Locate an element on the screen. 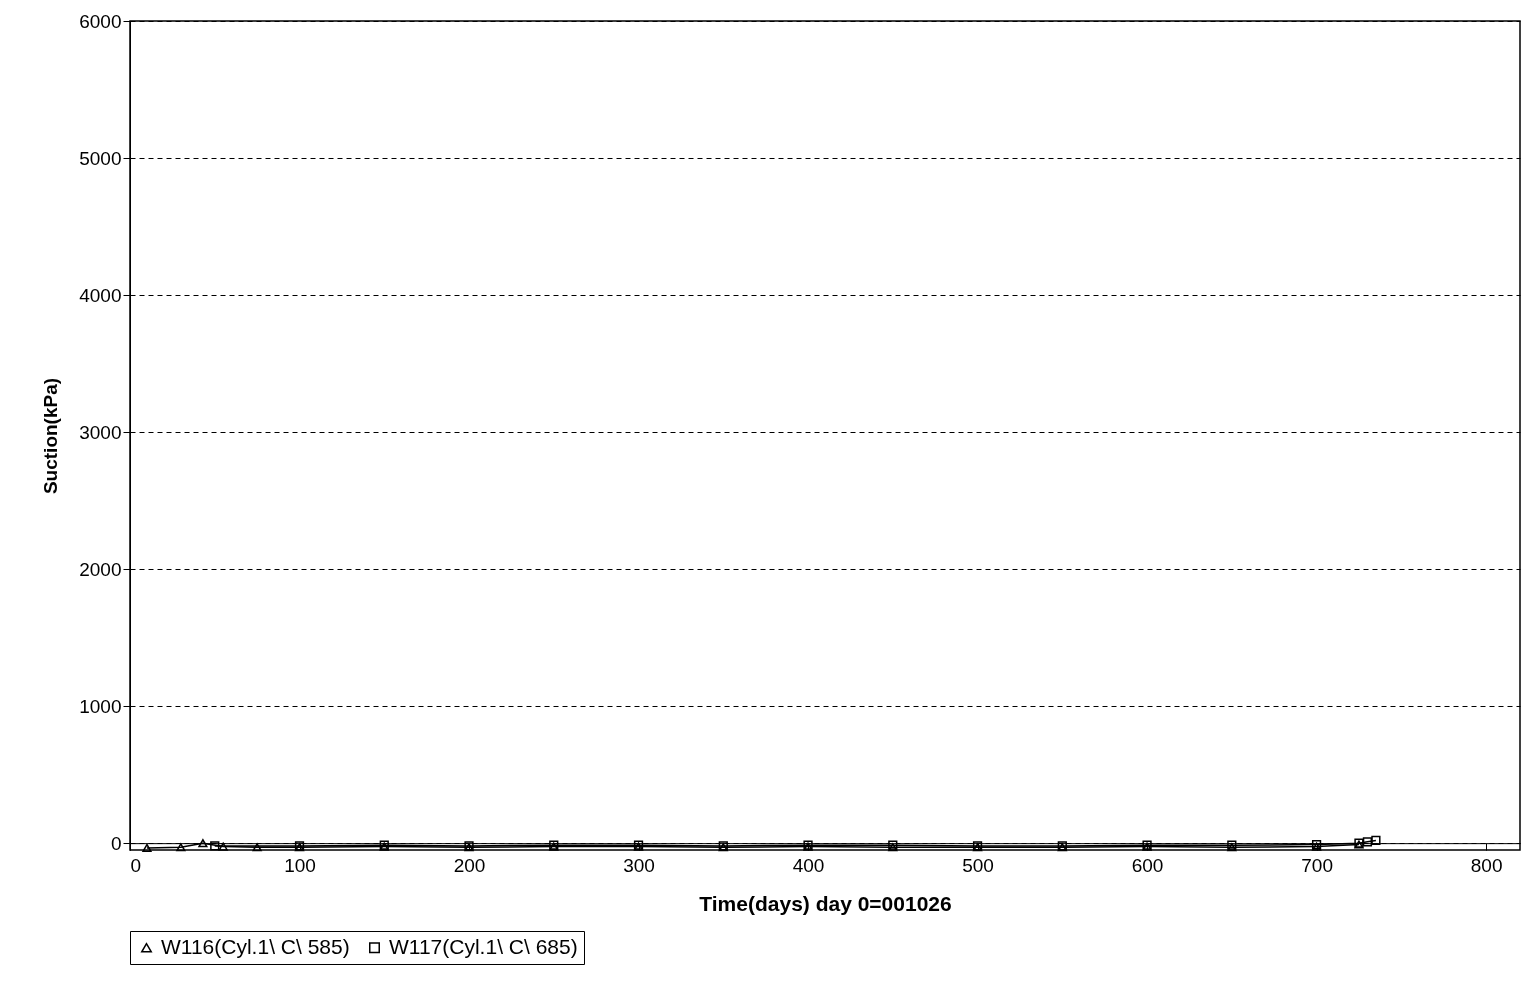 This screenshot has height=993, width=1528. x-tick-label: 100 is located at coordinates (300, 865).